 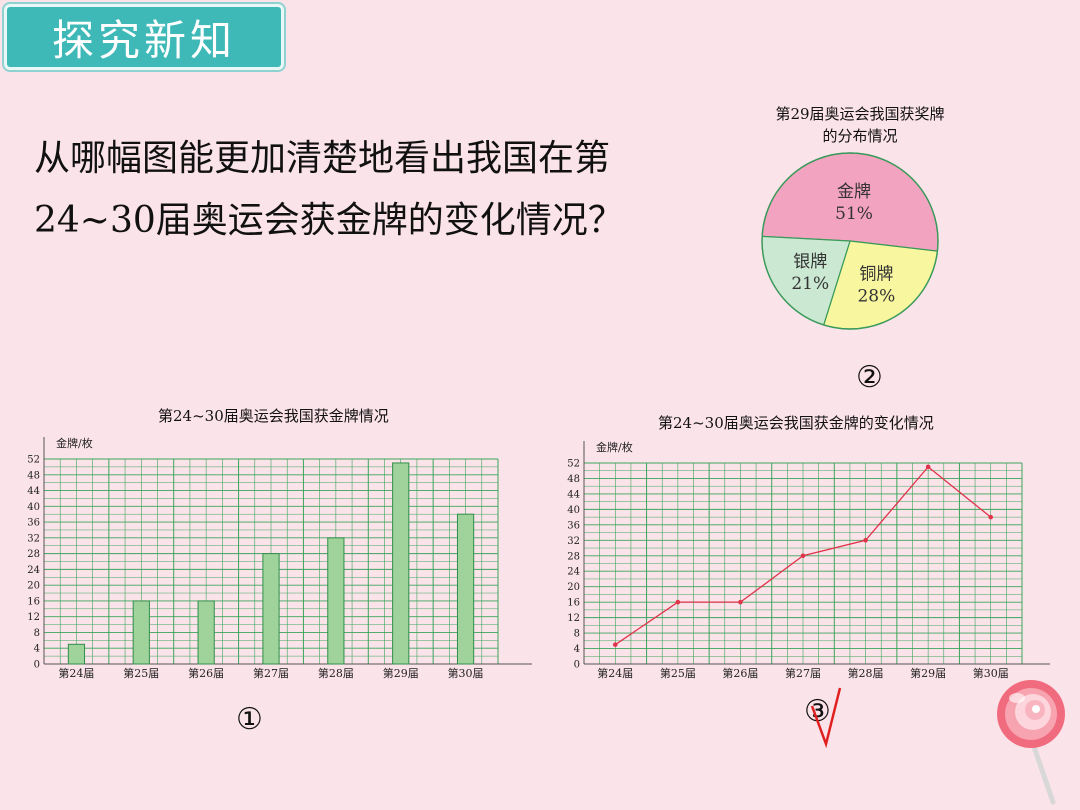 What do you see at coordinates (573, 525) in the screenshot?
I see `line-ytick-label: 36` at bounding box center [573, 525].